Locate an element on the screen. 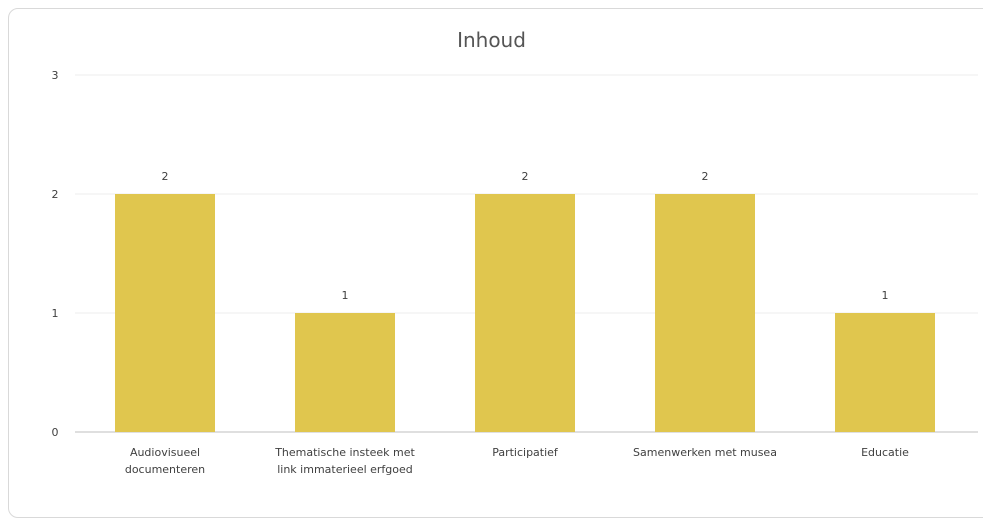 The height and width of the screenshot is (518, 983). category-label: documenteren is located at coordinates (165, 469).